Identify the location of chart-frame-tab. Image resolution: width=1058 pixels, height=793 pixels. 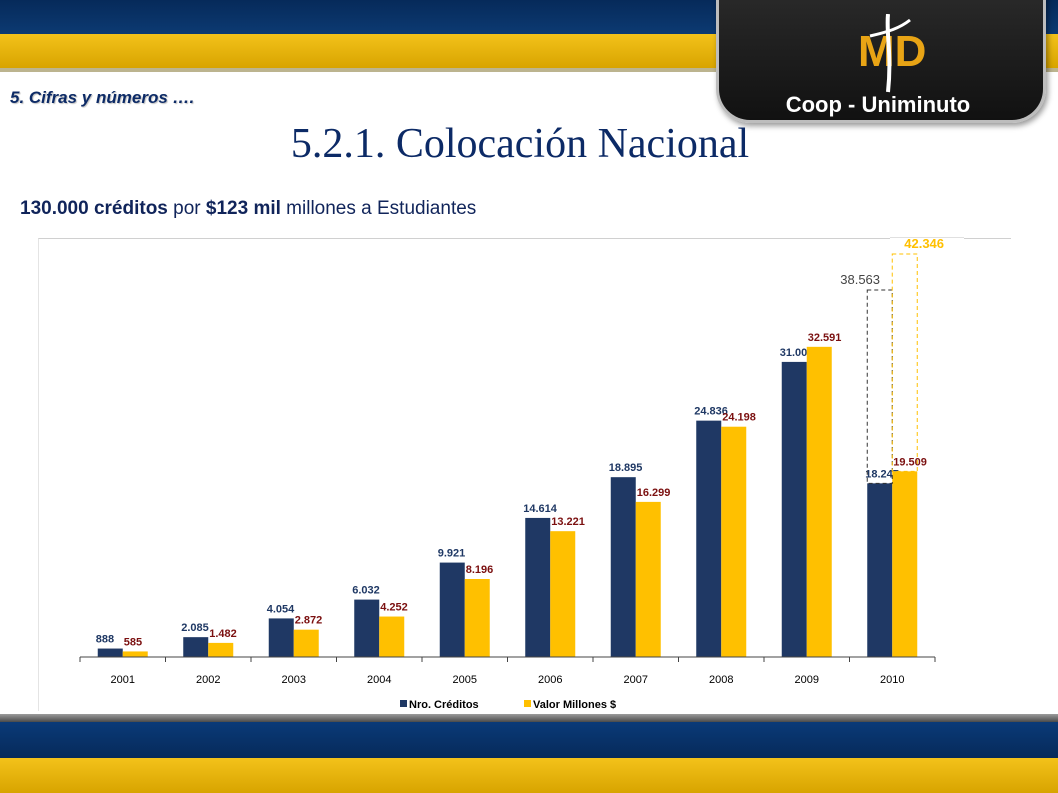
(927, 239).